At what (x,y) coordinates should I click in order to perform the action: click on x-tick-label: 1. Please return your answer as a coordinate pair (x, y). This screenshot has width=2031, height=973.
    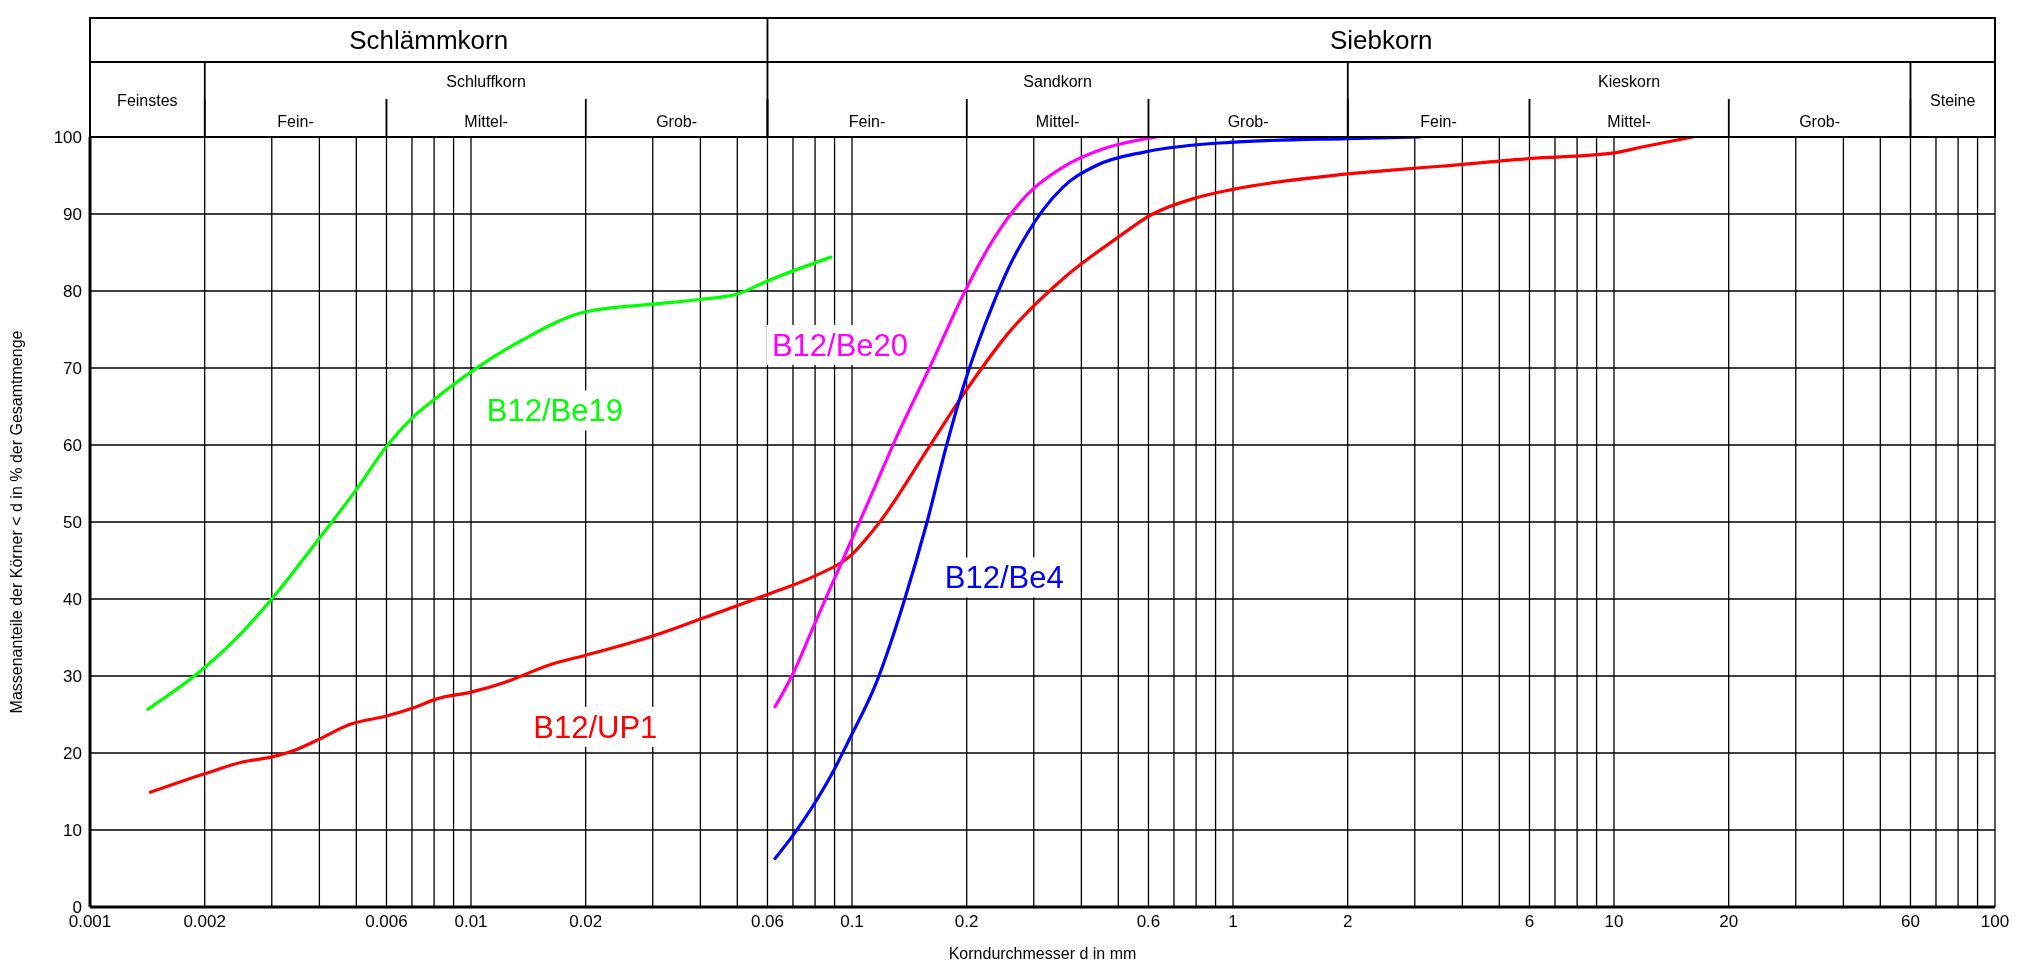
    Looking at the image, I should click on (1233, 922).